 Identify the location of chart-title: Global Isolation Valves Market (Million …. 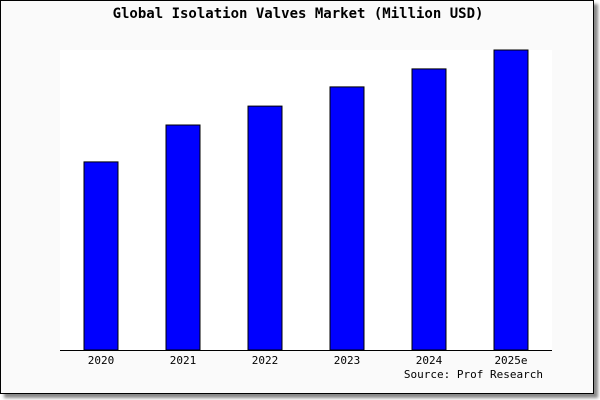
(298, 14).